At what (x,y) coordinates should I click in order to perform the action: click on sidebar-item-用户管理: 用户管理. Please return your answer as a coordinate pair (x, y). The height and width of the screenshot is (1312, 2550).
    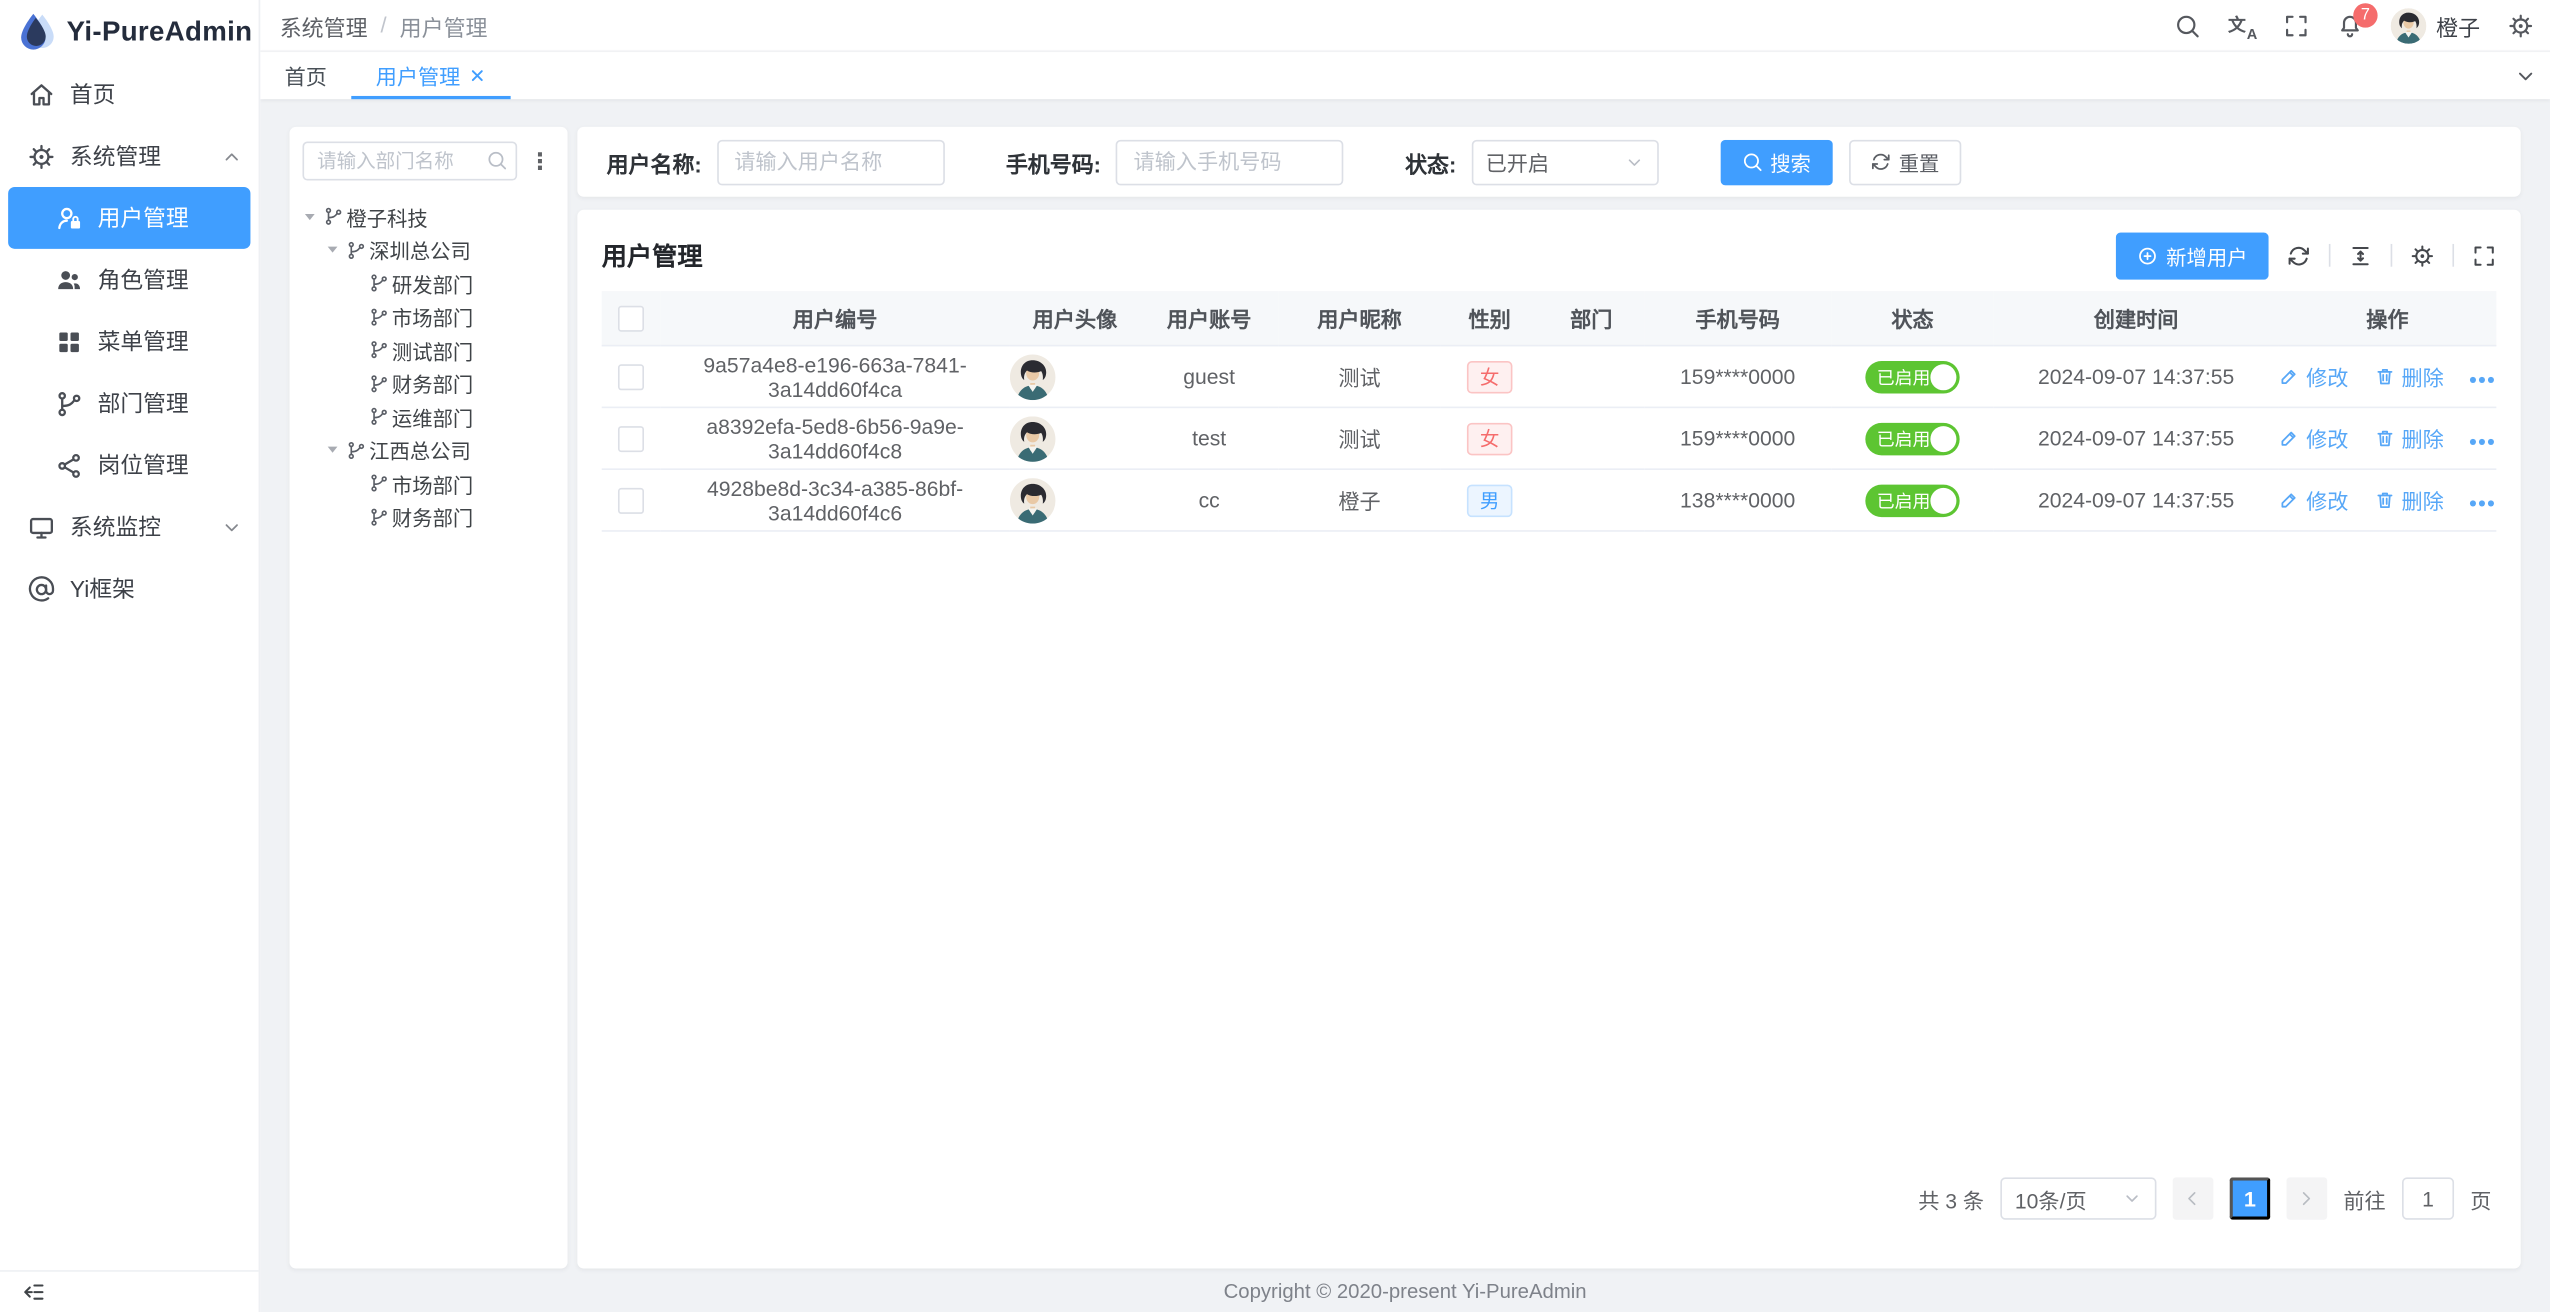
    Looking at the image, I should click on (129, 218).